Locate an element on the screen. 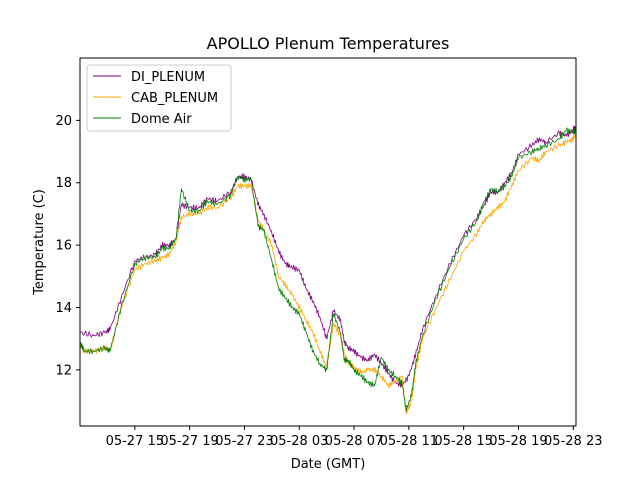 The height and width of the screenshot is (480, 640). x-tick-label: 05-28 19 is located at coordinates (518, 441).